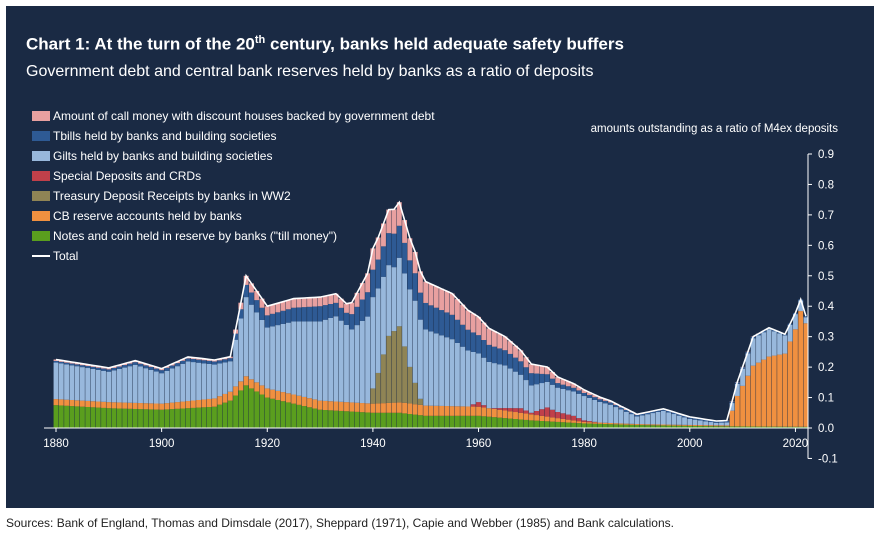 The image size is (880, 545). Describe the element at coordinates (826, 155) in the screenshot. I see `y-tick-label: 0.9` at that location.